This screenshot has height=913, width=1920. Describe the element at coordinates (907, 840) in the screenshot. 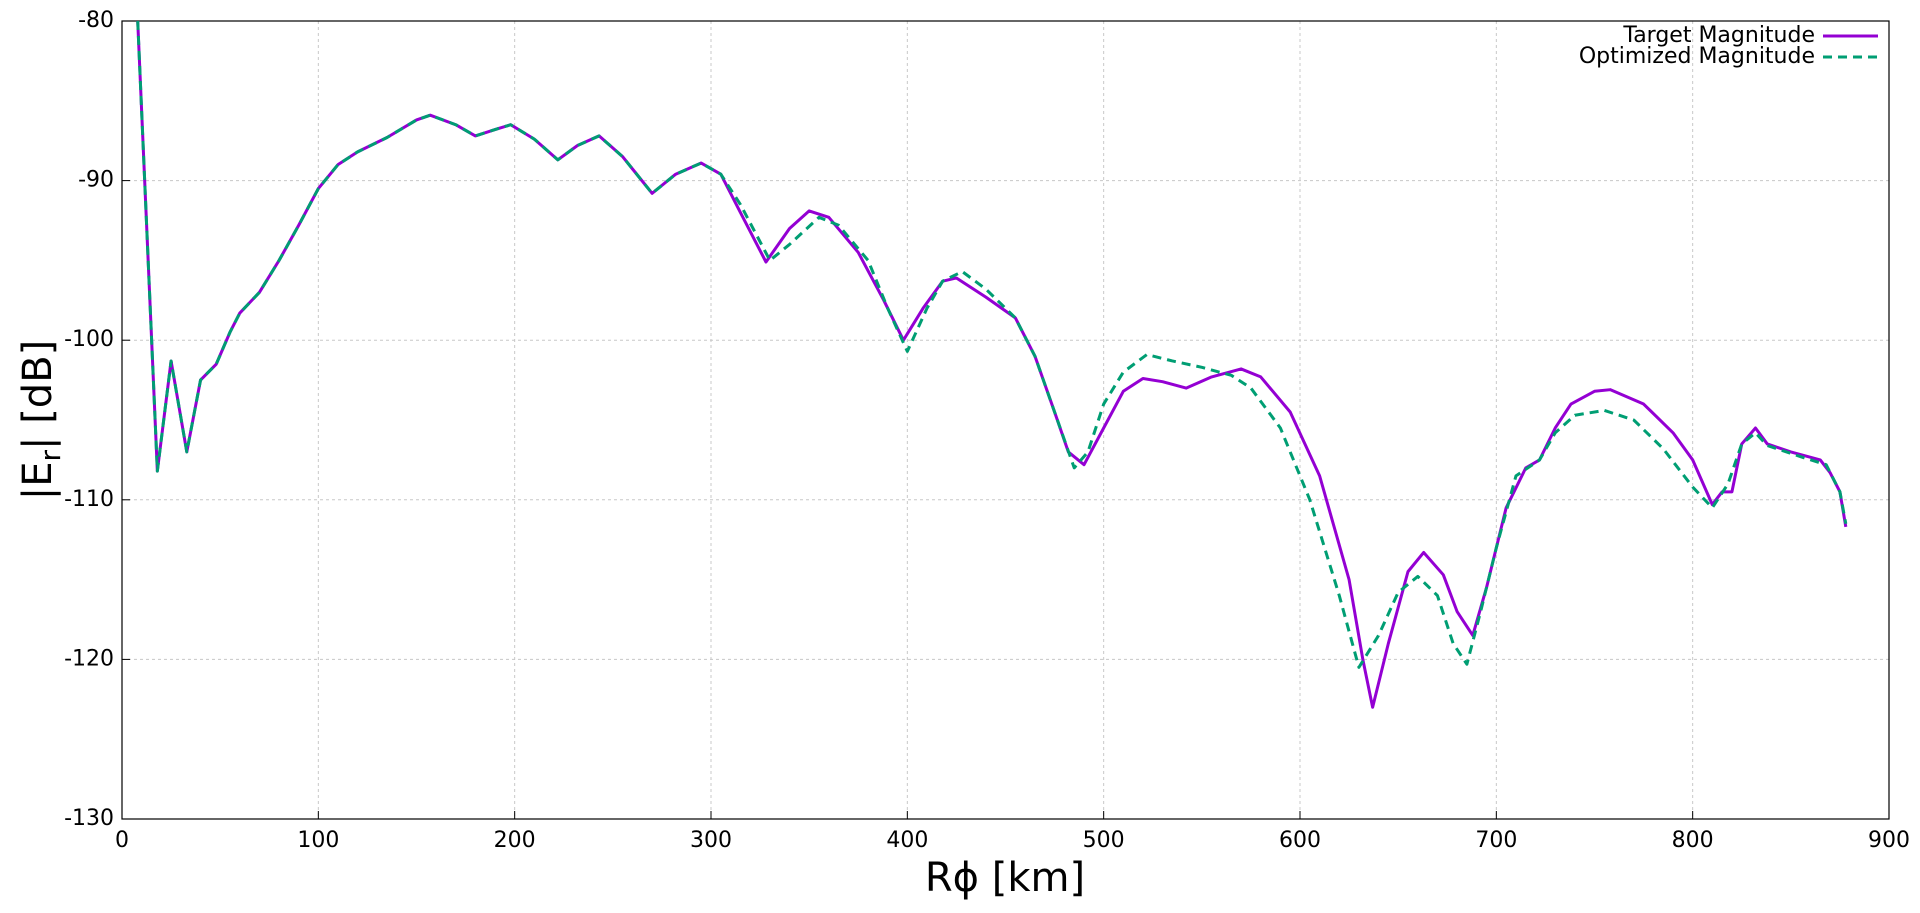

I see `x-tick-label: 400` at that location.